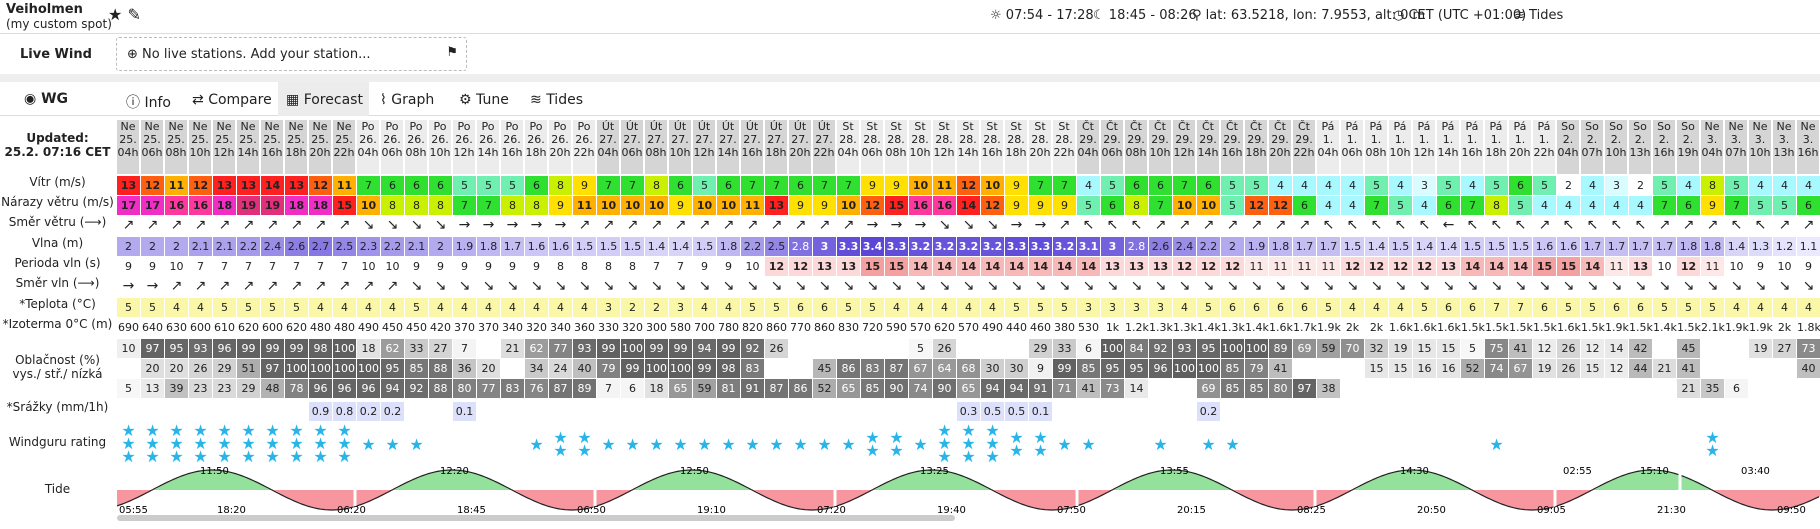  Describe the element at coordinates (1737, 327) in the screenshot. I see `iso-cell: 1.9k` at that location.